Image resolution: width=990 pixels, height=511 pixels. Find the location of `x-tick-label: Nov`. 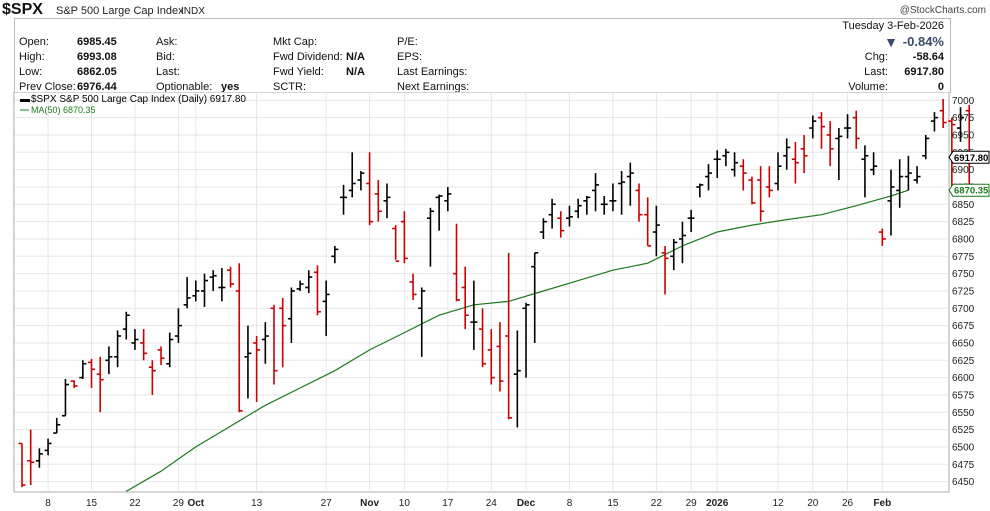

x-tick-label: Nov is located at coordinates (369, 503).